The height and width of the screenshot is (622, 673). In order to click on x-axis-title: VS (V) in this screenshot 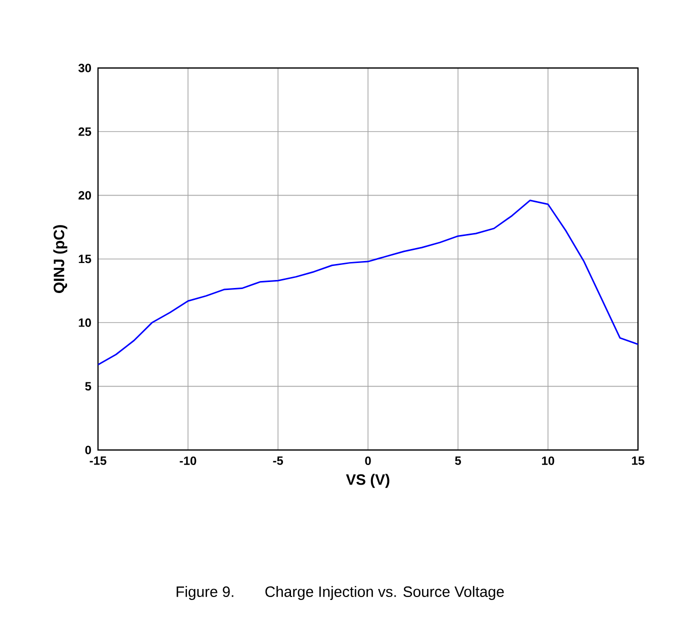, I will do `click(368, 481)`.